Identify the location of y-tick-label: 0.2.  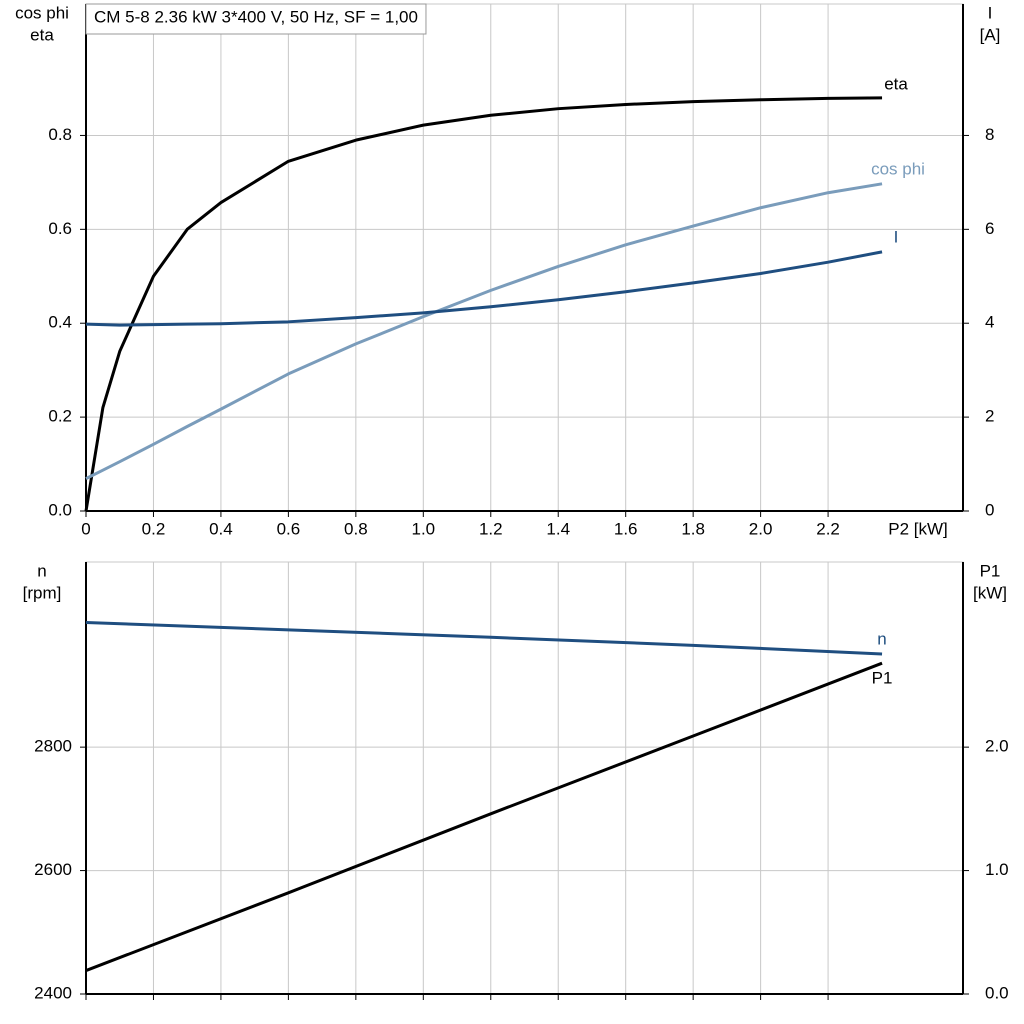
(60, 416).